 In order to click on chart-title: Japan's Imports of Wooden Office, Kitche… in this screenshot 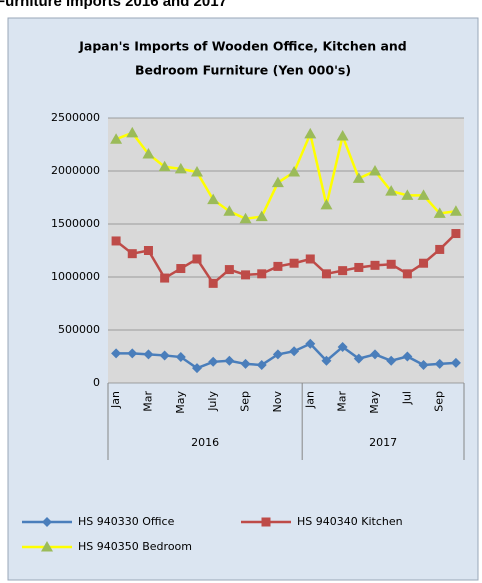, I will do `click(242, 46)`.